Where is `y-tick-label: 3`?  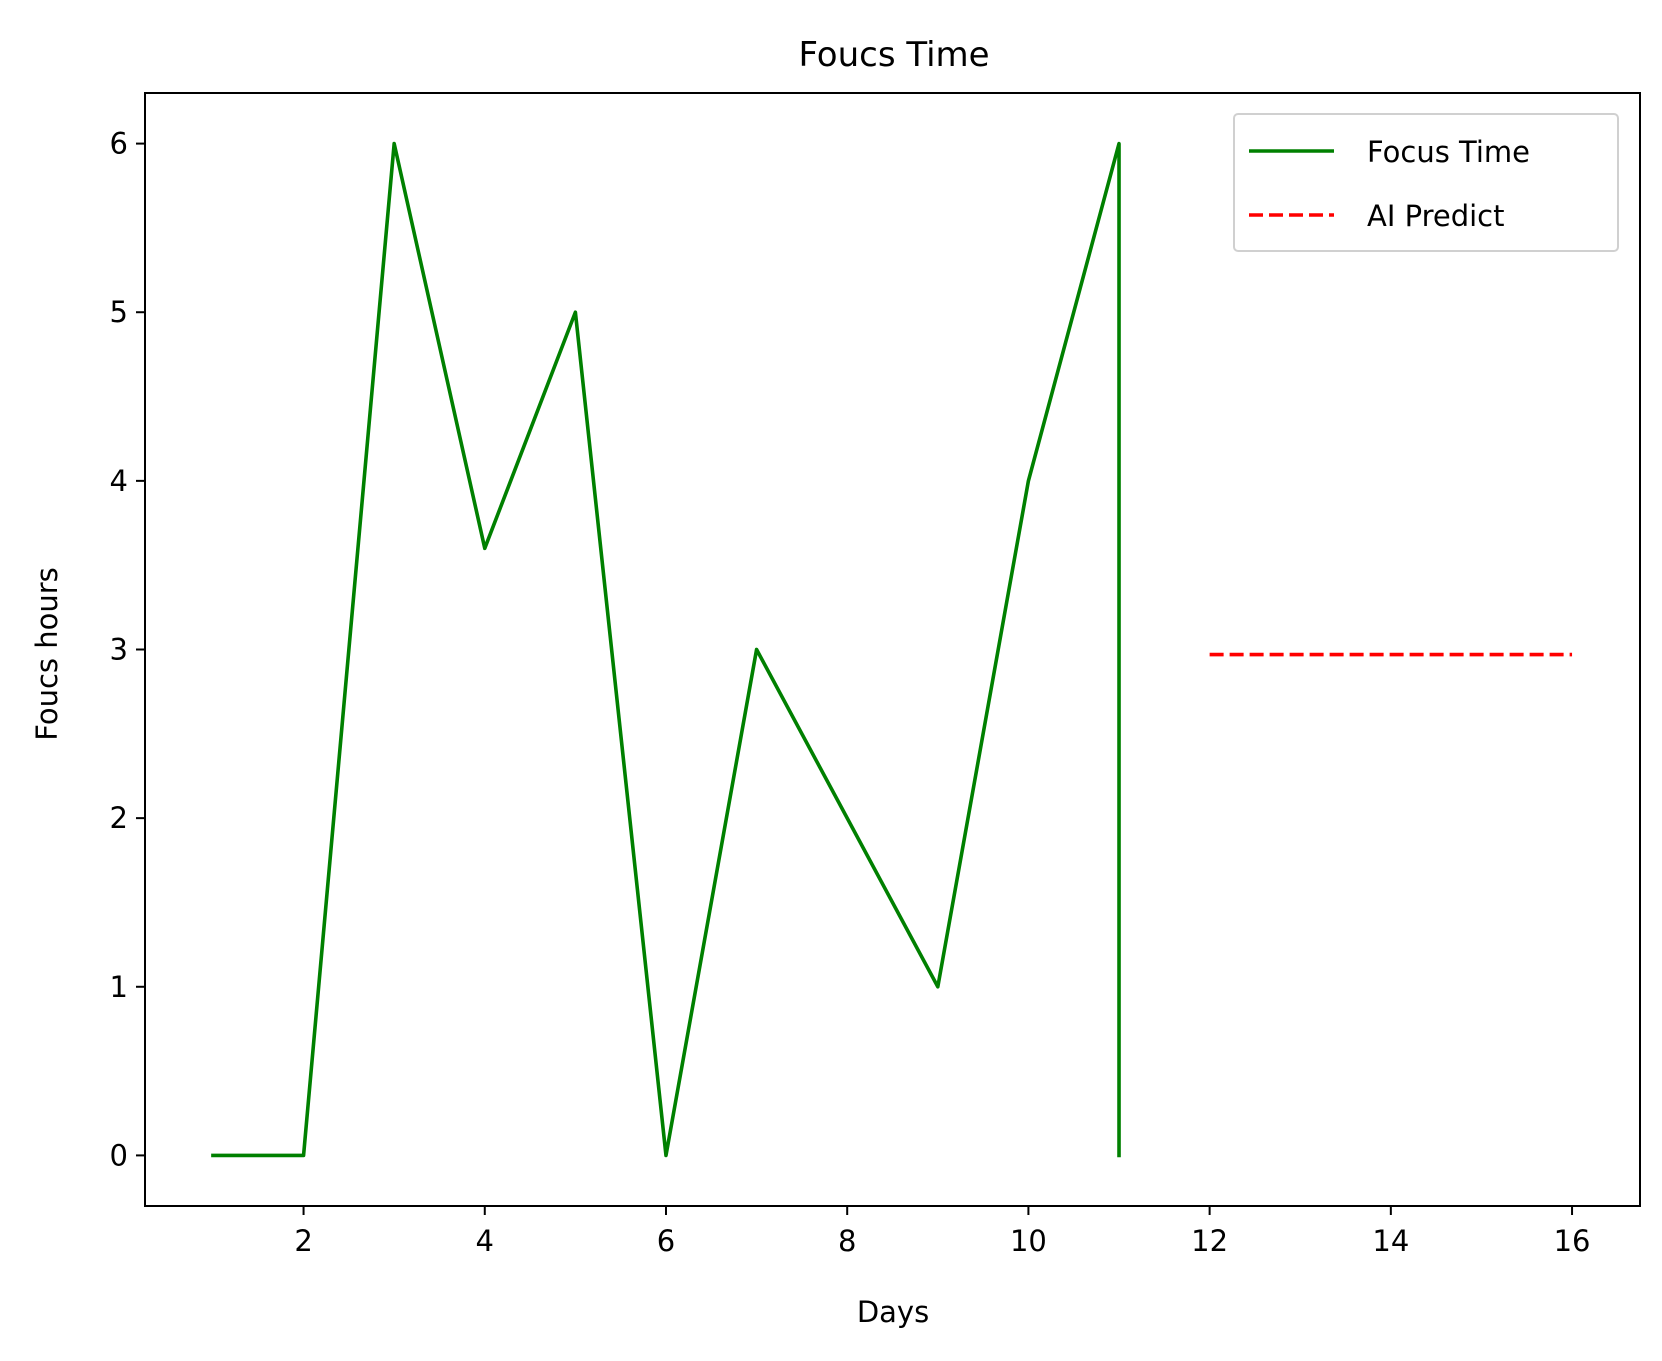
y-tick-label: 3 is located at coordinates (119, 650).